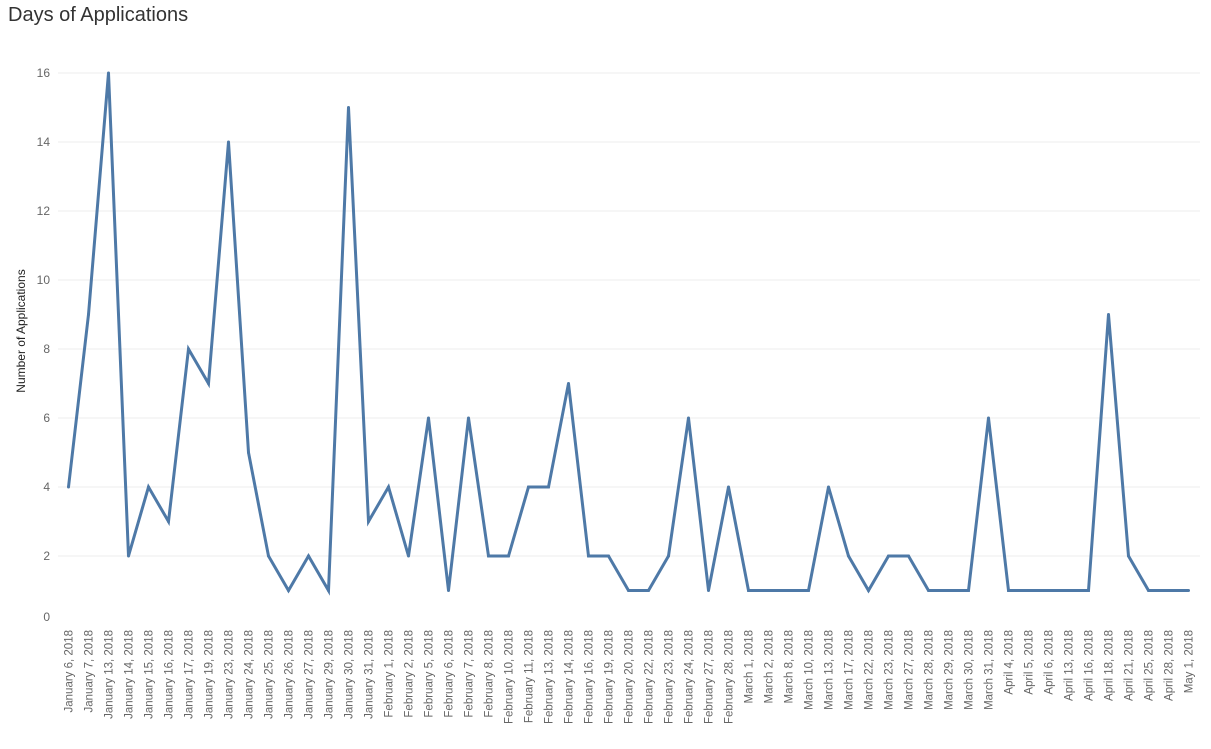 This screenshot has height=749, width=1211. I want to click on x-tick-label: March 10, 2018, so click(810, 670).